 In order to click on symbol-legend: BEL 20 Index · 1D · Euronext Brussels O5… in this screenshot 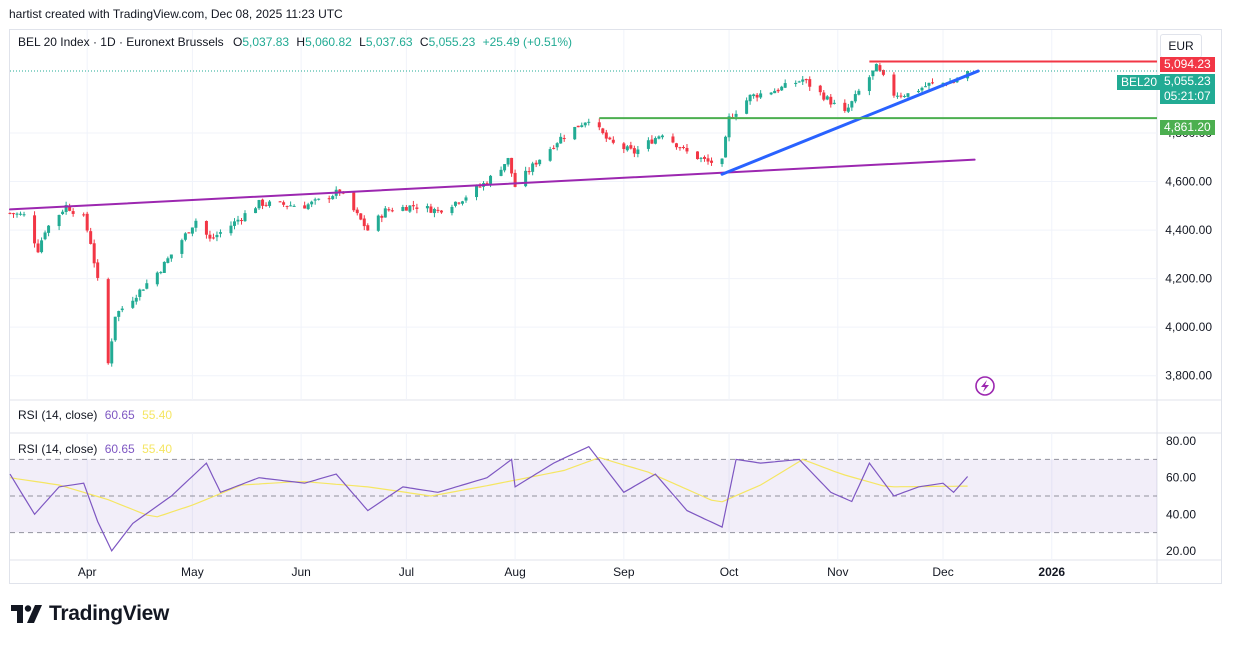, I will do `click(295, 42)`.